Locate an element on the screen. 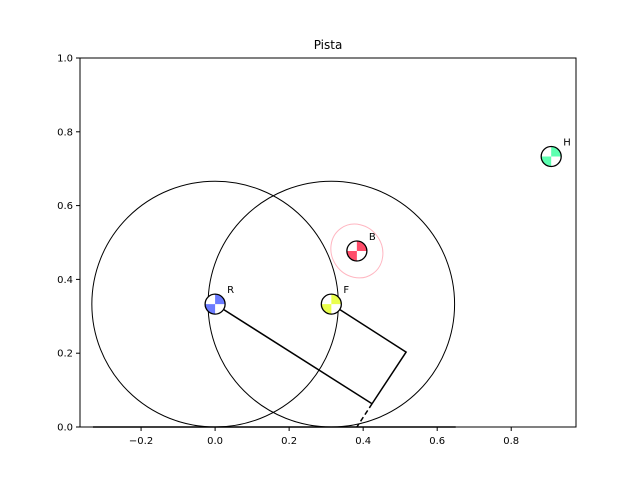  marker-b: B is located at coordinates (361, 247).